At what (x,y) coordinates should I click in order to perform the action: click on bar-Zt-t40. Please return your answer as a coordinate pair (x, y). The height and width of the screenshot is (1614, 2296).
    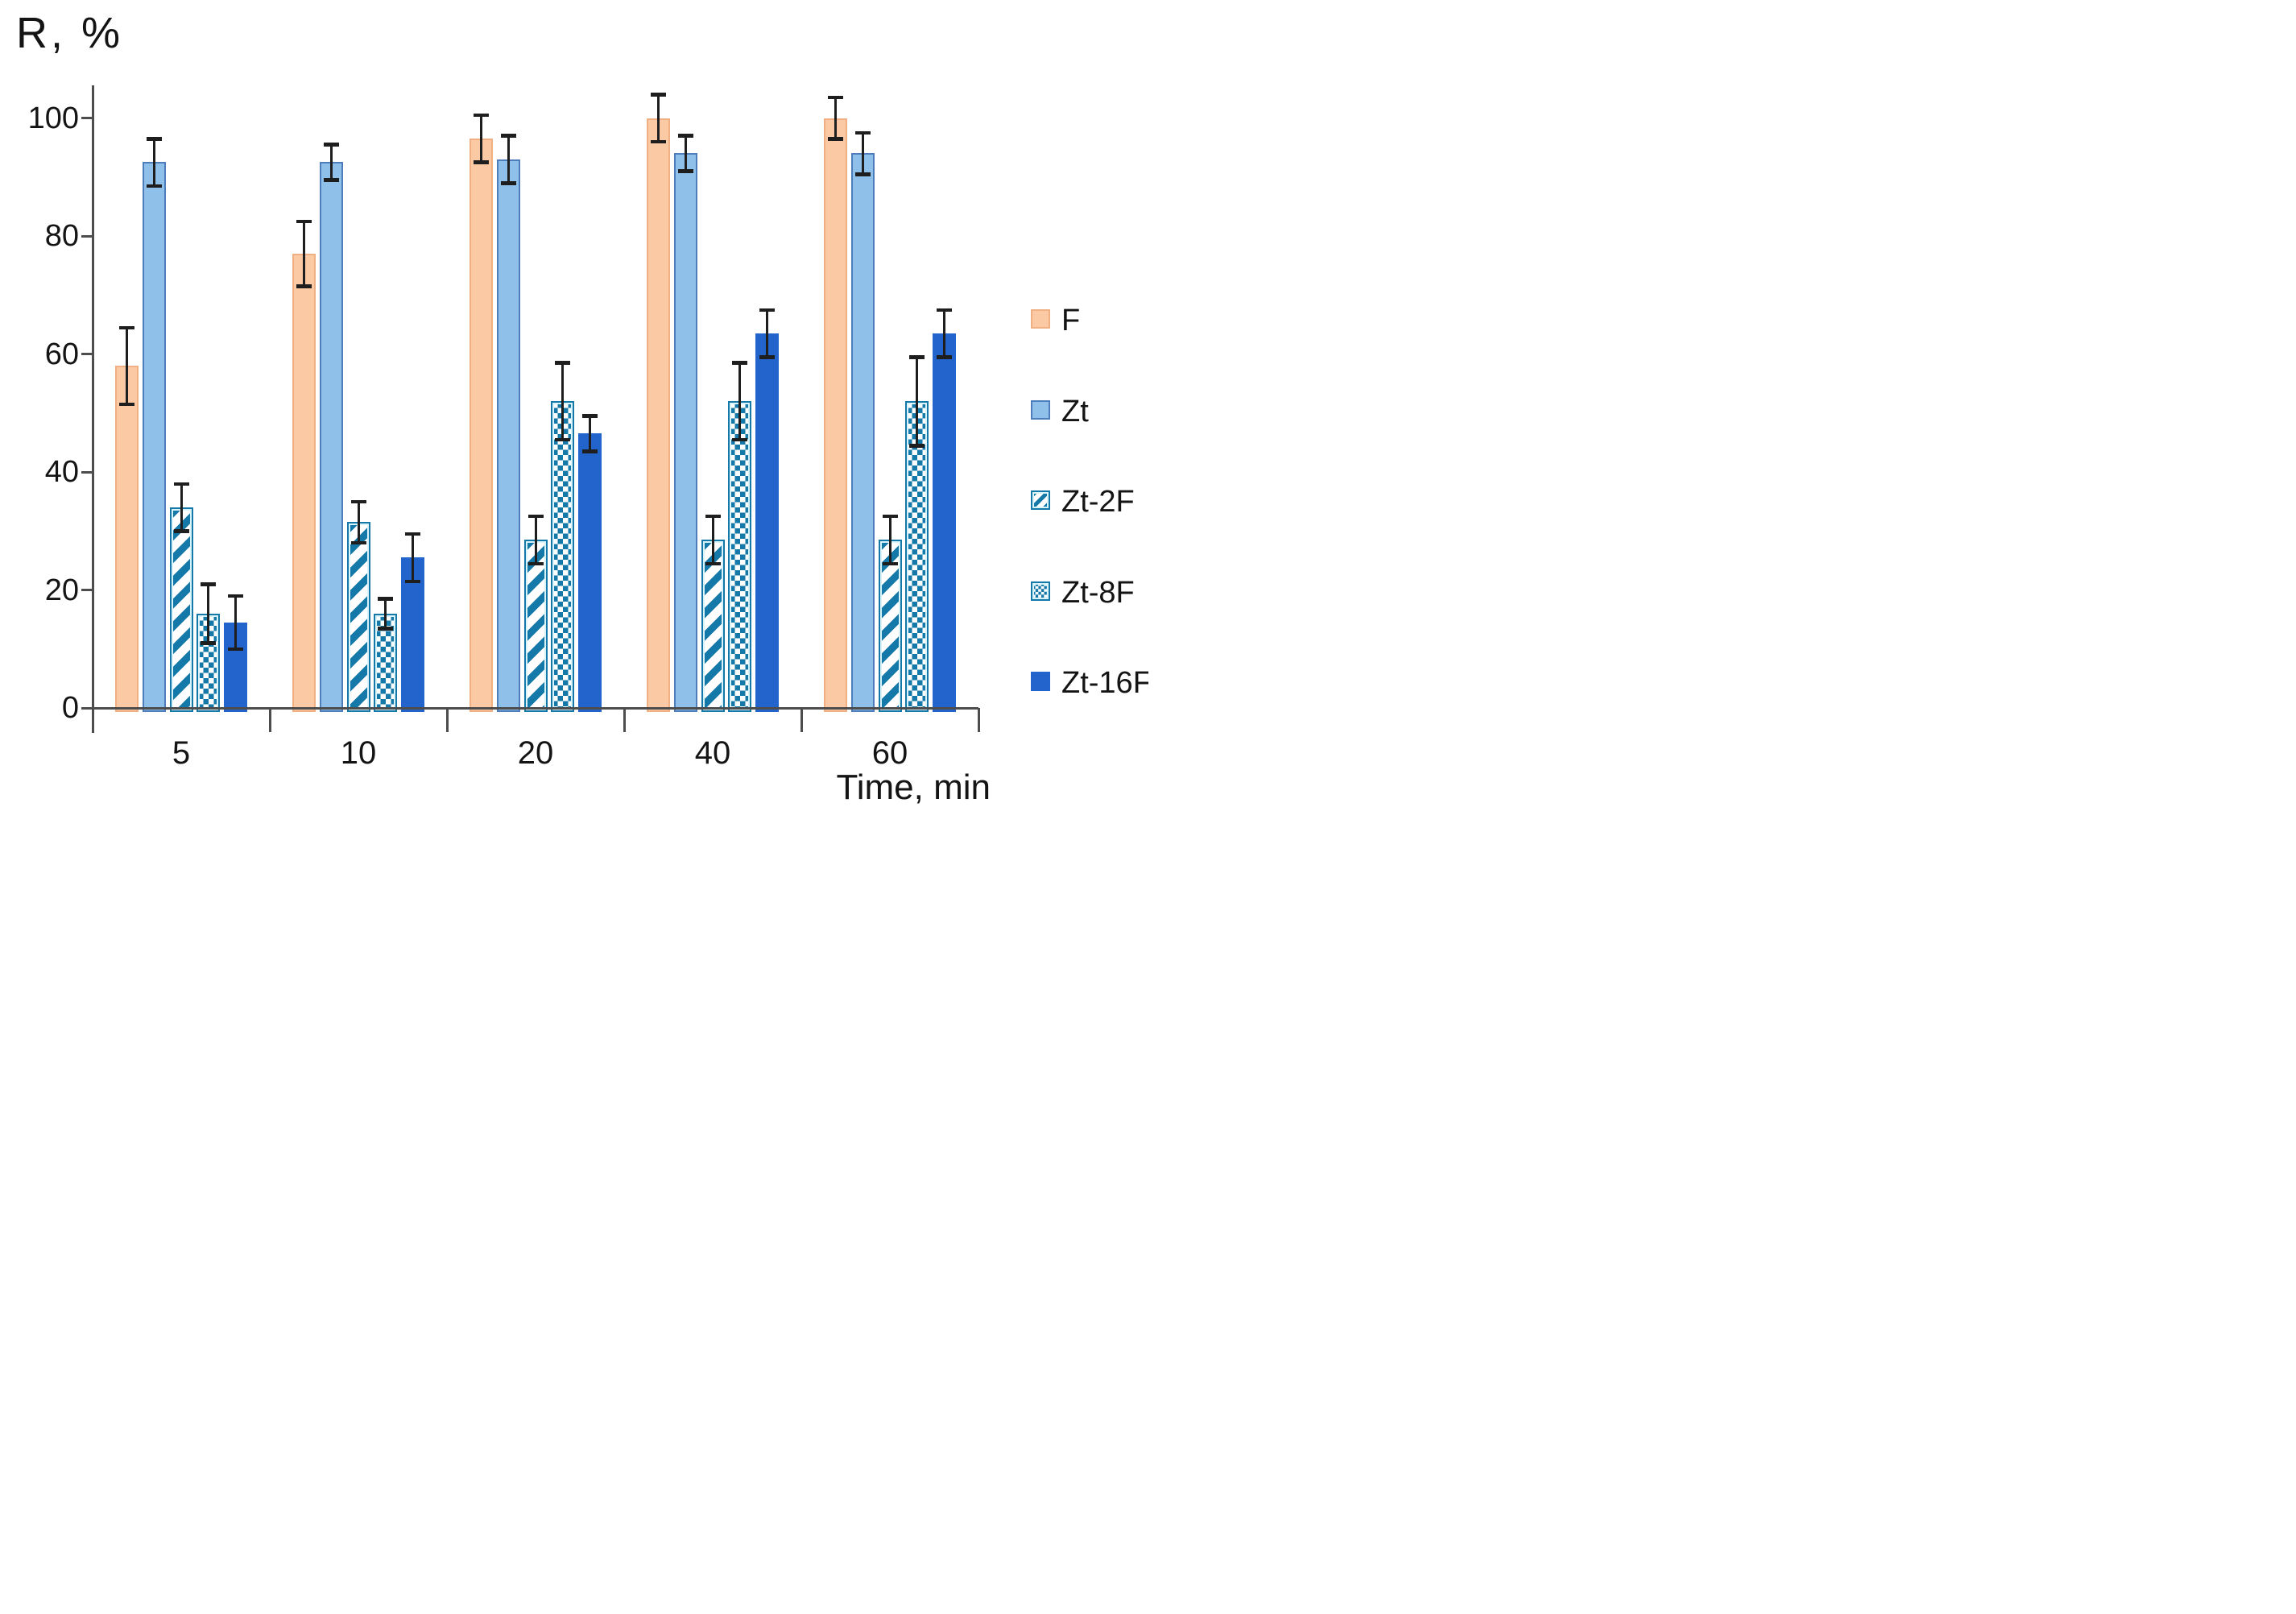
    Looking at the image, I should click on (685, 432).